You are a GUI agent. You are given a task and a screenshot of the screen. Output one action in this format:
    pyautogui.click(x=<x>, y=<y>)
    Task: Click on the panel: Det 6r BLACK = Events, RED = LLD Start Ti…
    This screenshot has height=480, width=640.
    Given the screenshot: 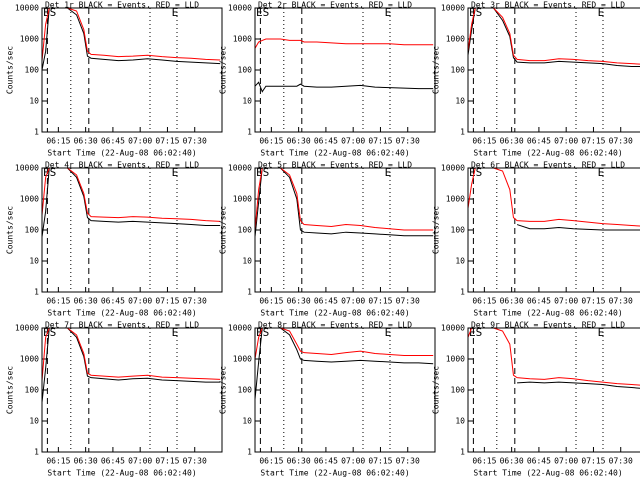 What is the action you would take?
    pyautogui.click(x=536, y=239)
    